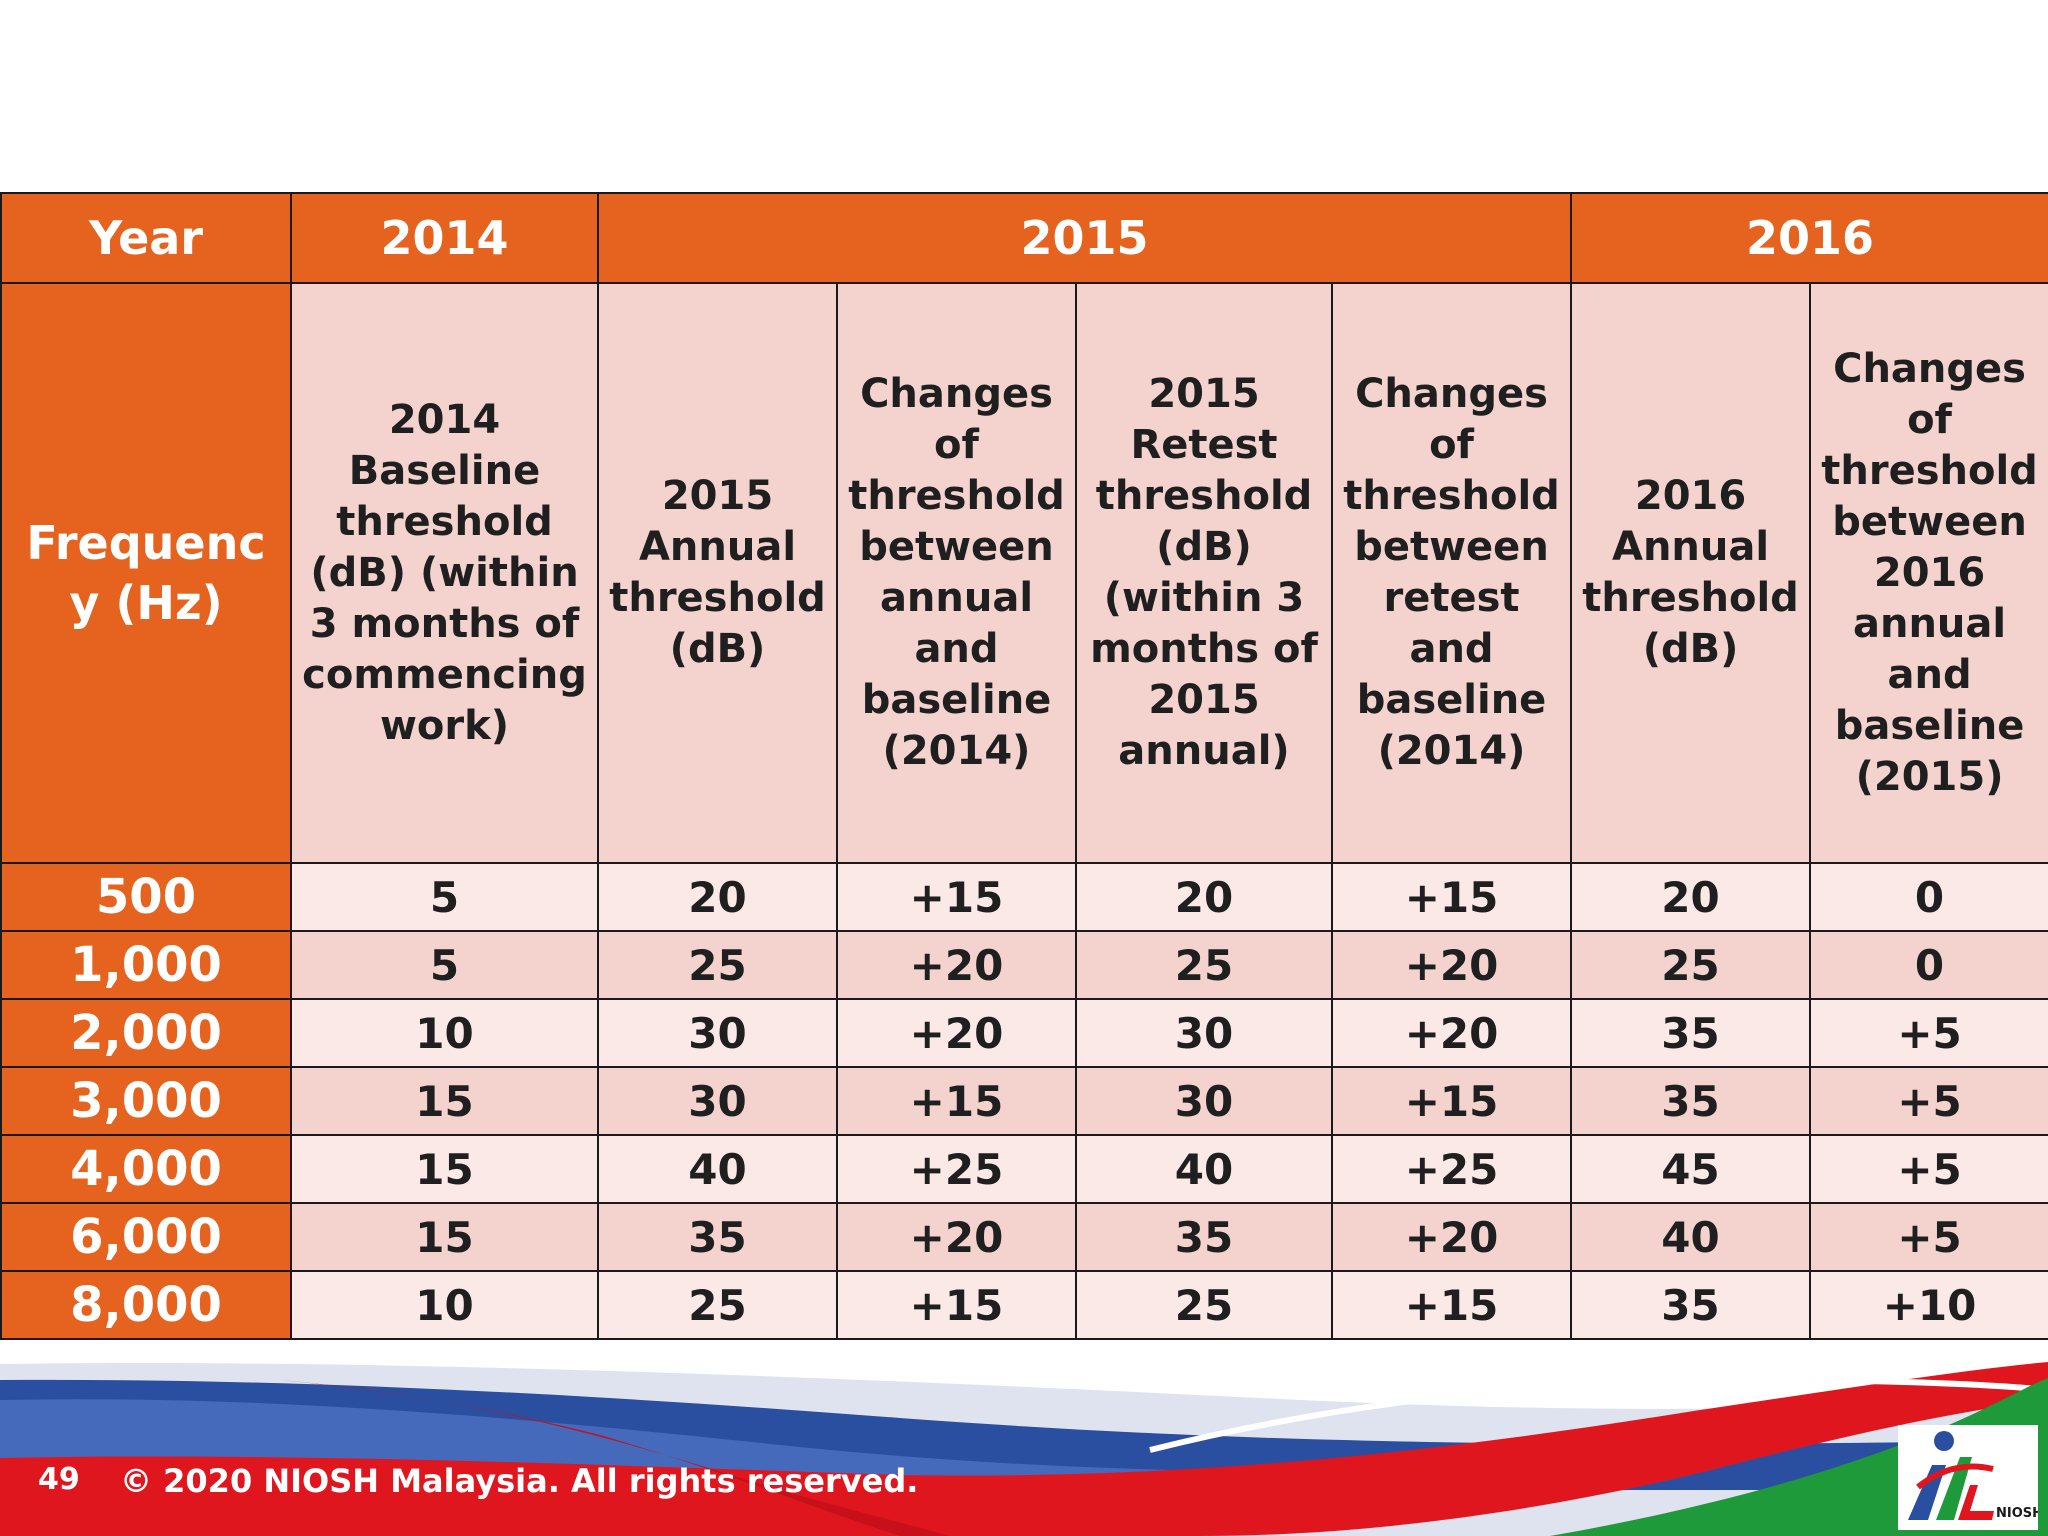 The width and height of the screenshot is (2048, 1536). What do you see at coordinates (146, 238) in the screenshot?
I see `year-header-label: Year` at bounding box center [146, 238].